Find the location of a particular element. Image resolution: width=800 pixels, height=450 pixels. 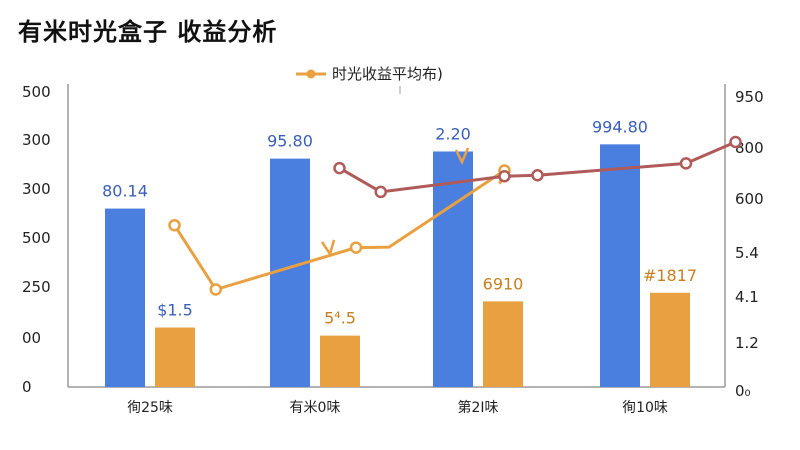

bar-orange-data-label: 5⁴.5 is located at coordinates (340, 318).